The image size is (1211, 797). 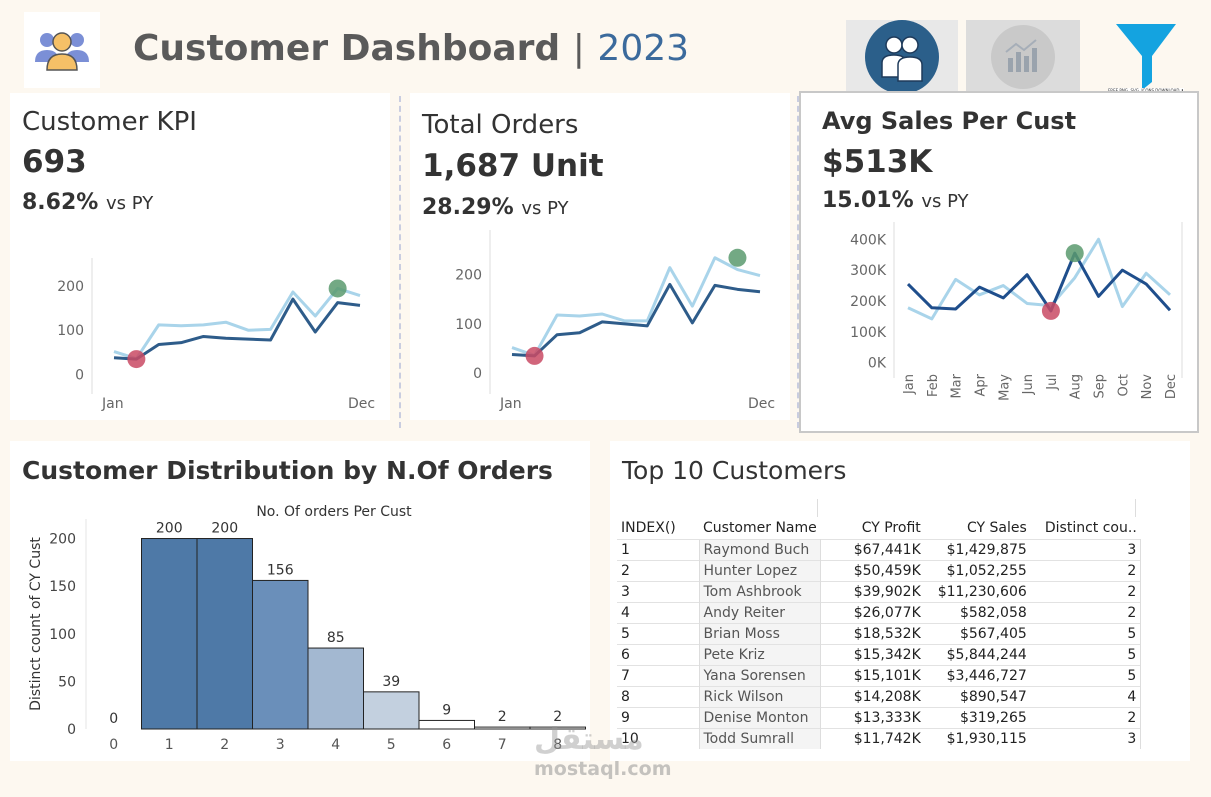 I want to click on table-row: 4 Andy Reiter $26,077K $582,058 2, so click(x=879, y=612).